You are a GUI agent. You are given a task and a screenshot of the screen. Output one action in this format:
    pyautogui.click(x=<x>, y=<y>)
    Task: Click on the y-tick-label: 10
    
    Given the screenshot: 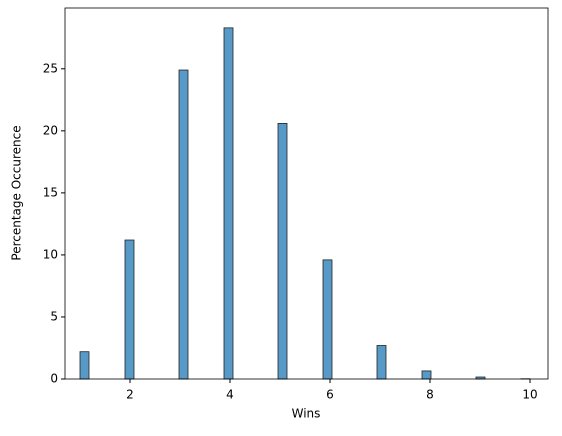 What is the action you would take?
    pyautogui.click(x=50, y=254)
    